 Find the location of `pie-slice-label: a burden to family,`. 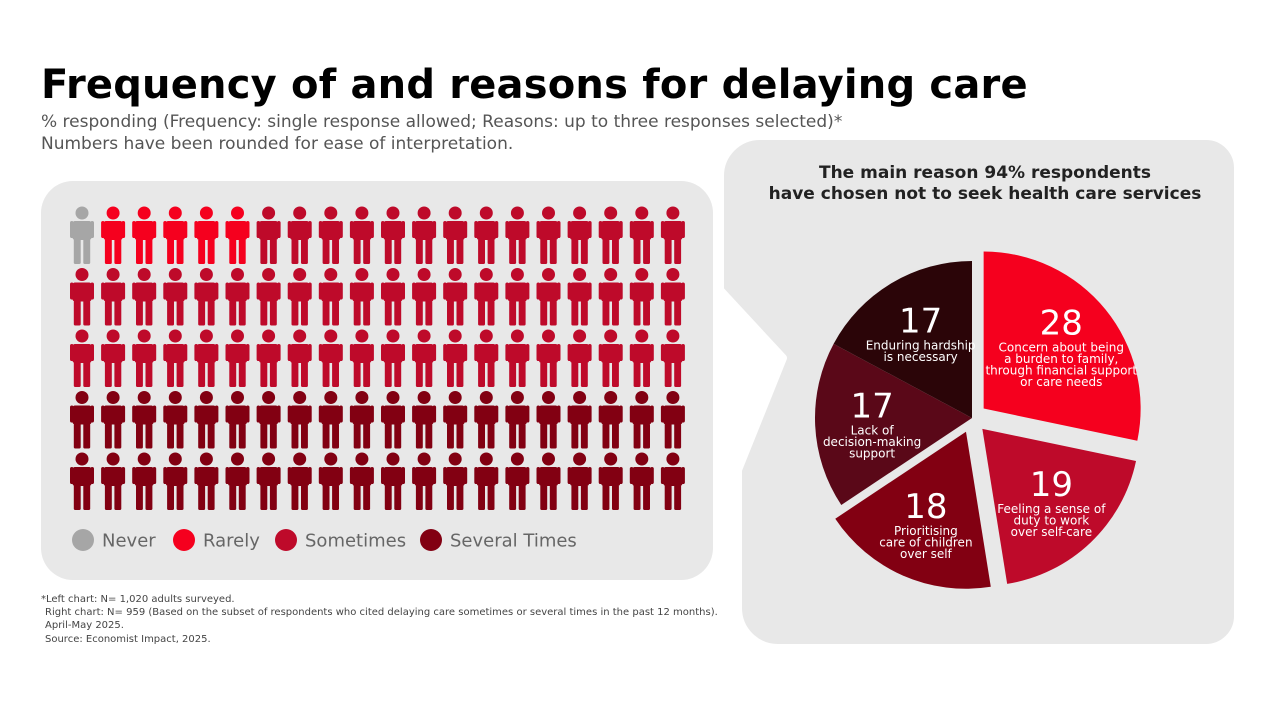

pie-slice-label: a burden to family, is located at coordinates (1061, 359).